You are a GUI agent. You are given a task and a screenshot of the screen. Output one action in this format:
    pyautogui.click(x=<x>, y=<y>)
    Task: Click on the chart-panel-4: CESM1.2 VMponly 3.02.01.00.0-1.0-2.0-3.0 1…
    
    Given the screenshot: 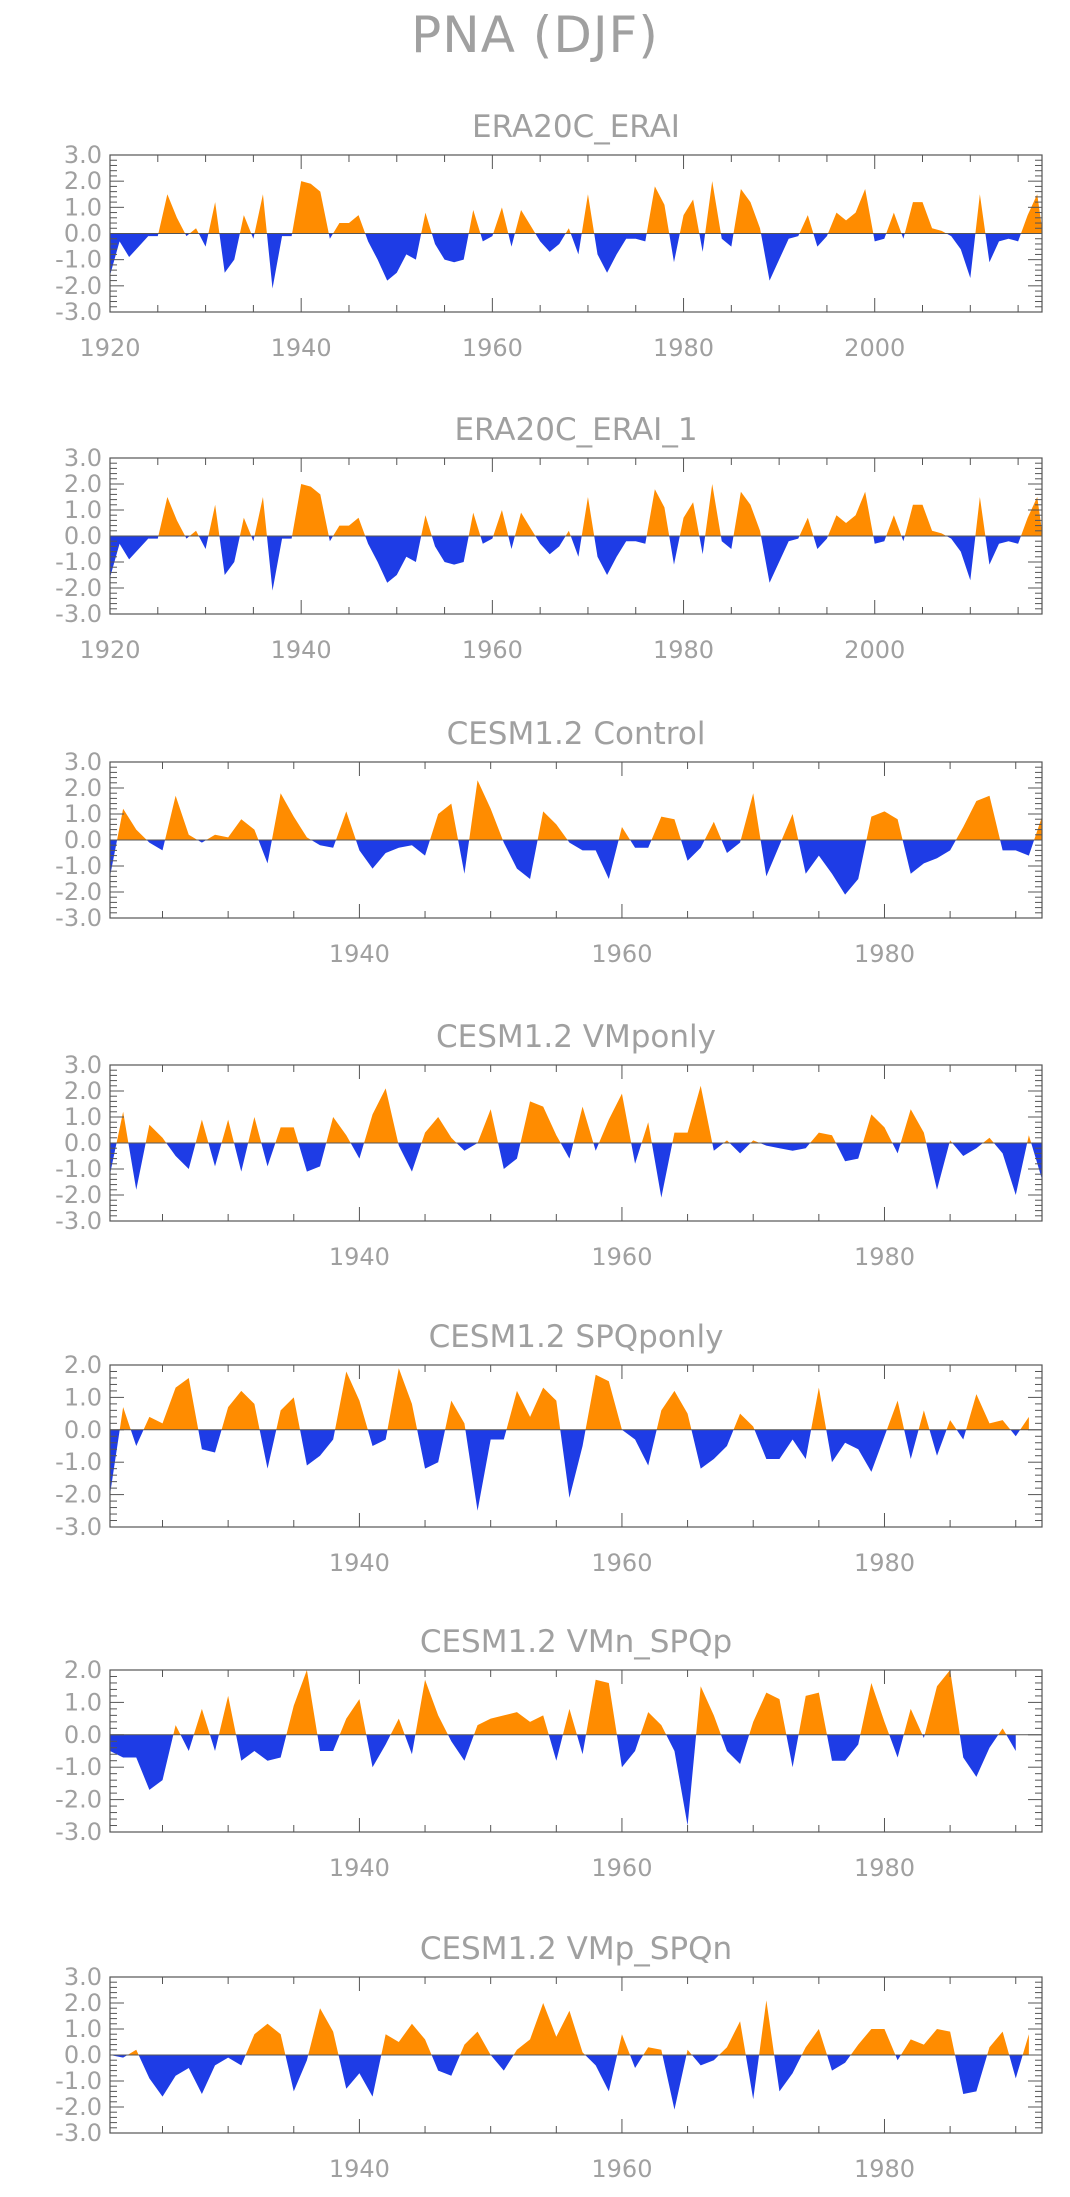 What is the action you would take?
    pyautogui.click(x=549, y=1145)
    